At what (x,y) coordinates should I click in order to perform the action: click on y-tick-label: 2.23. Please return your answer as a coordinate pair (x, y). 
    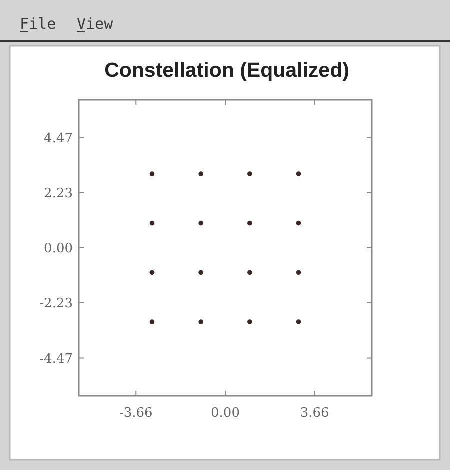
    Looking at the image, I should click on (58, 194).